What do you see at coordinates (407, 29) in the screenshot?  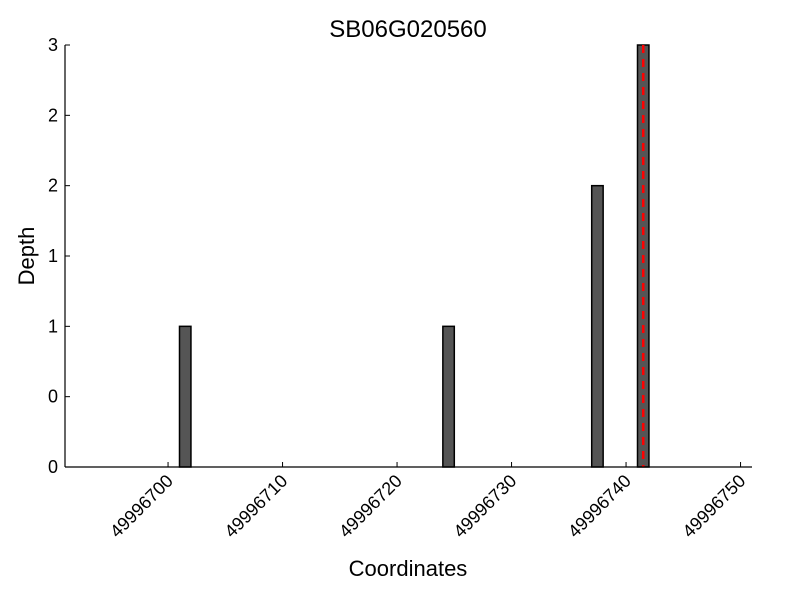 I see `chart-title: SB06G020560` at bounding box center [407, 29].